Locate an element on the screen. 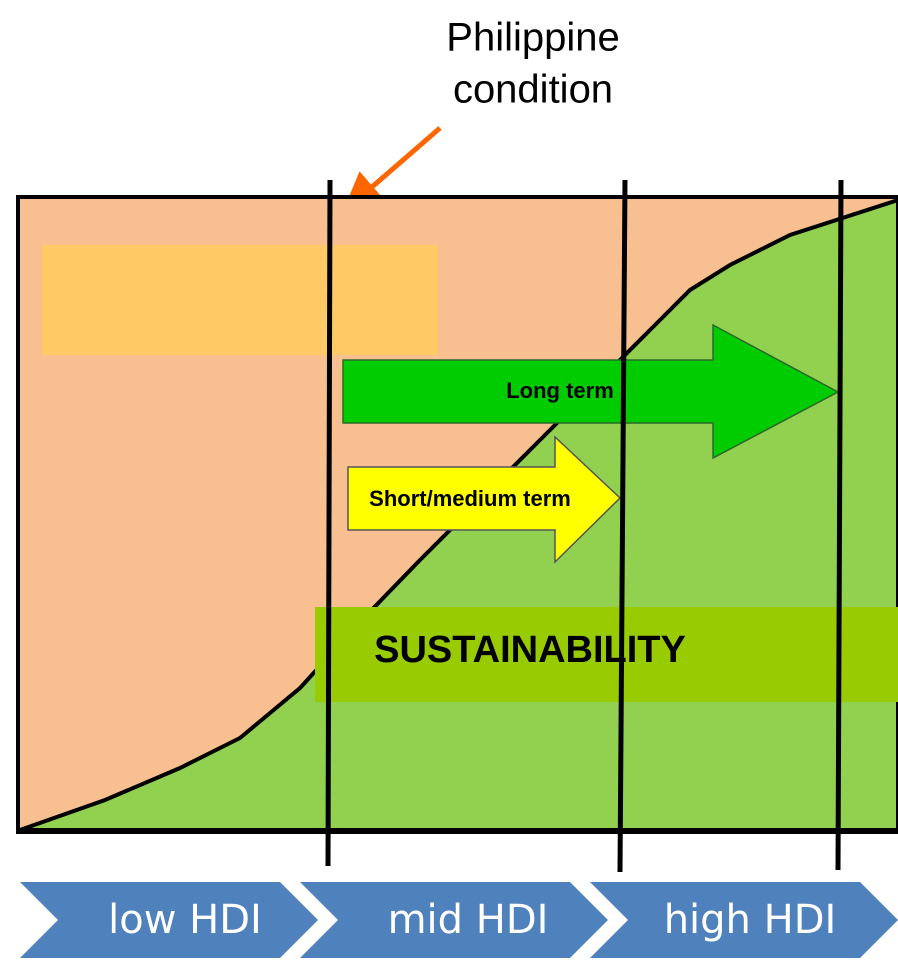 The width and height of the screenshot is (898, 962). band-label: SUSTAINABILITY is located at coordinates (530, 650).